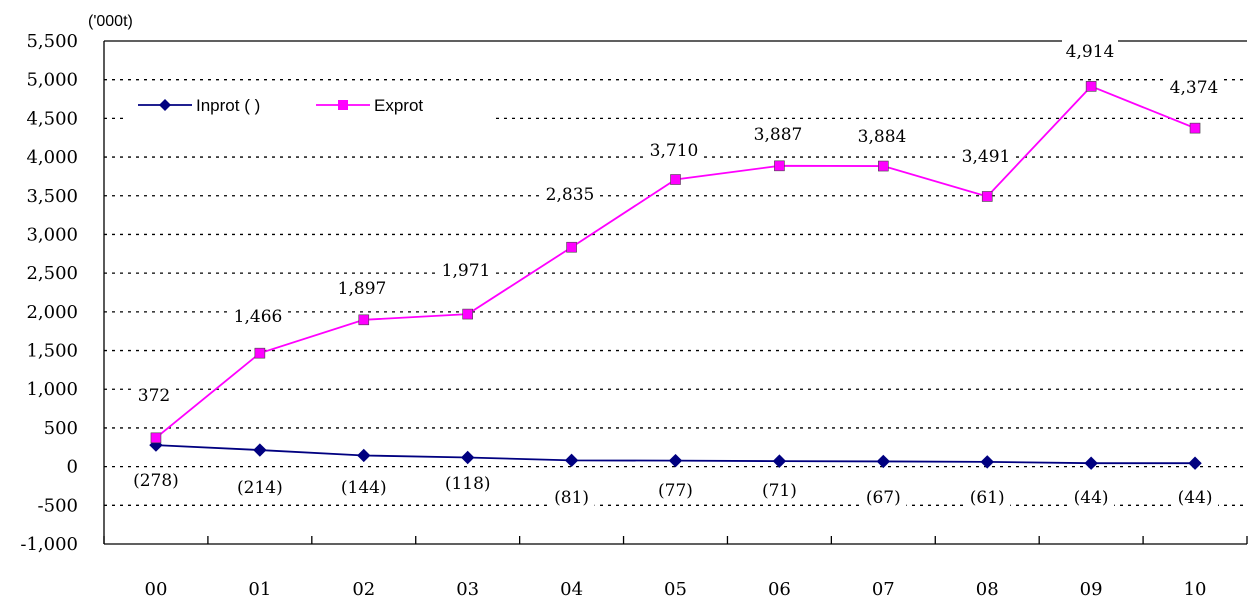 Image resolution: width=1253 pixels, height=599 pixels. I want to click on y-tick-label: 1,500, so click(52, 351).